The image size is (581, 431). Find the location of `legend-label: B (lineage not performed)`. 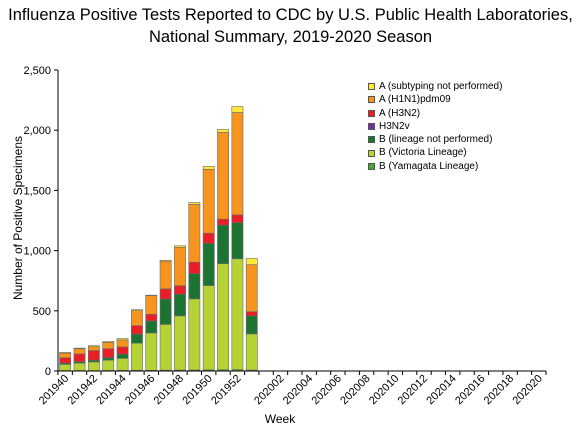

legend-label: B (lineage not performed) is located at coordinates (436, 140).